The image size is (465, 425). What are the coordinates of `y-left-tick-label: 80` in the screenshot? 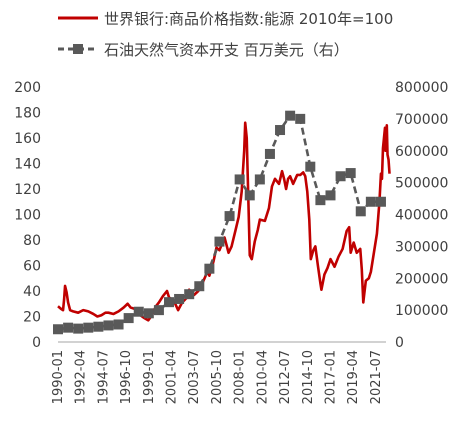 It's located at (32, 241).